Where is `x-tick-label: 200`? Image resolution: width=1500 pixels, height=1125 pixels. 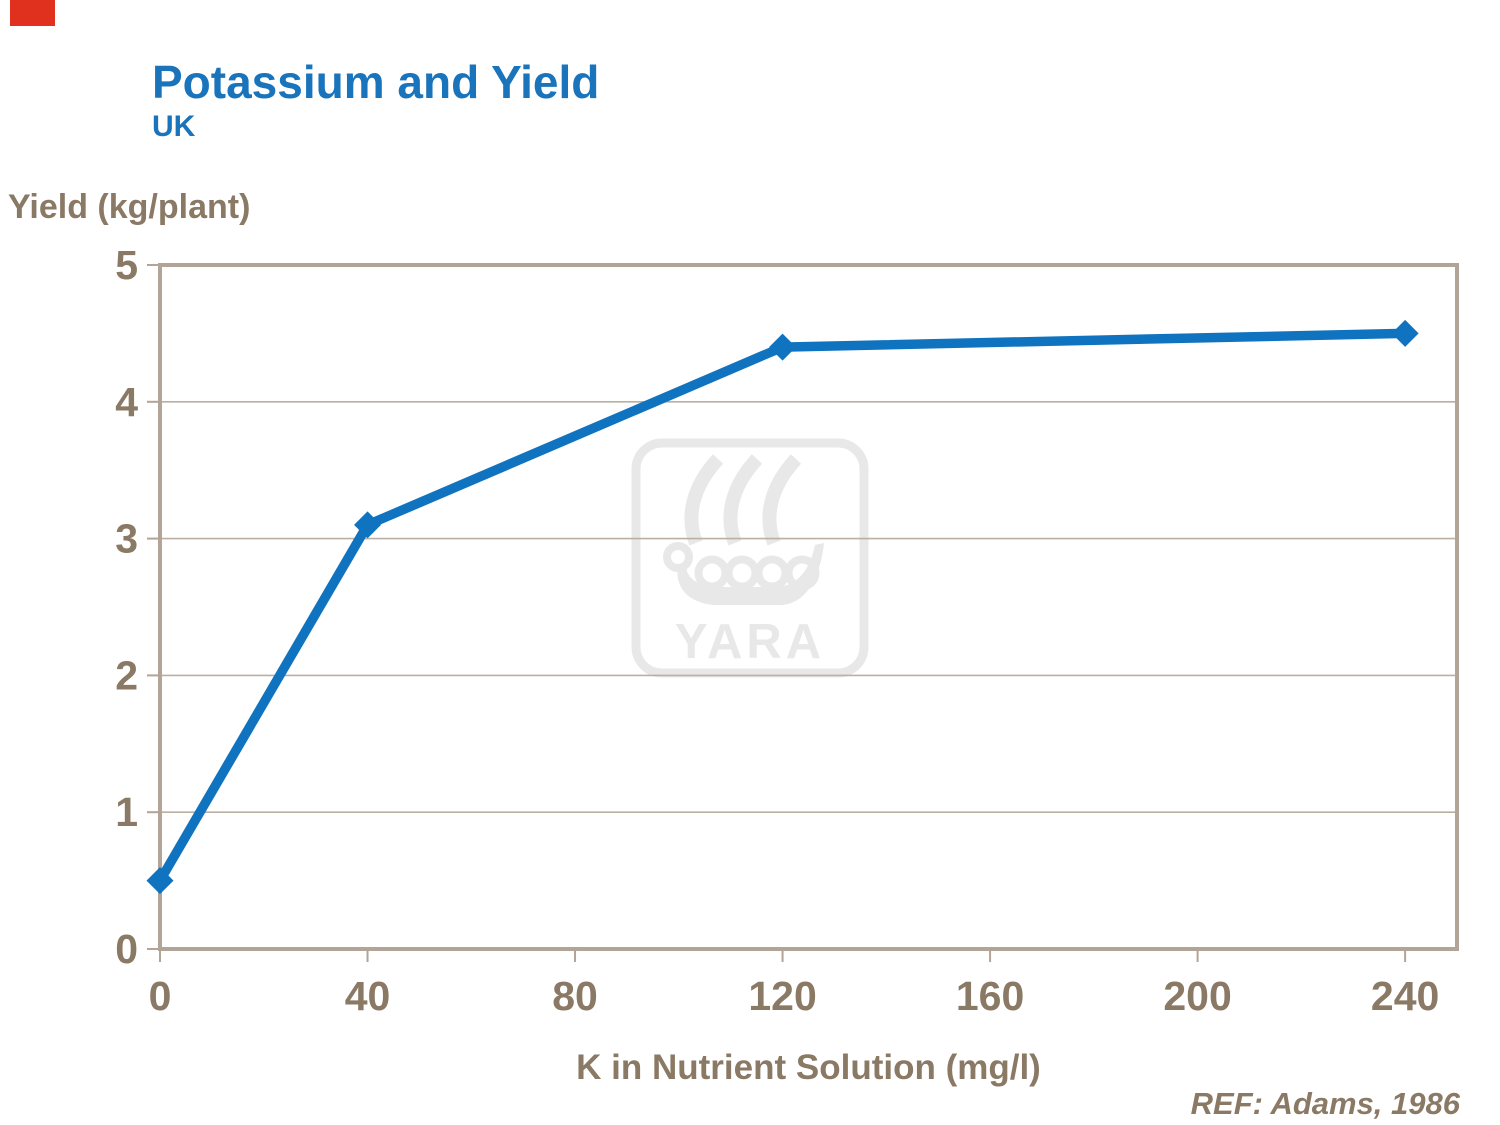 x-tick-label: 200 is located at coordinates (1197, 996).